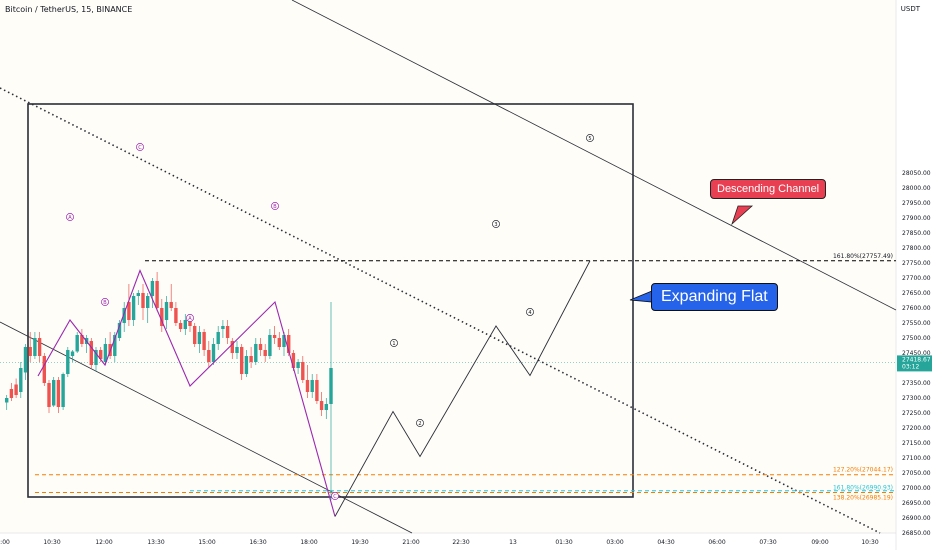 This screenshot has width=932, height=550. What do you see at coordinates (916, 353) in the screenshot?
I see `price-tick-label: 27450.00` at bounding box center [916, 353].